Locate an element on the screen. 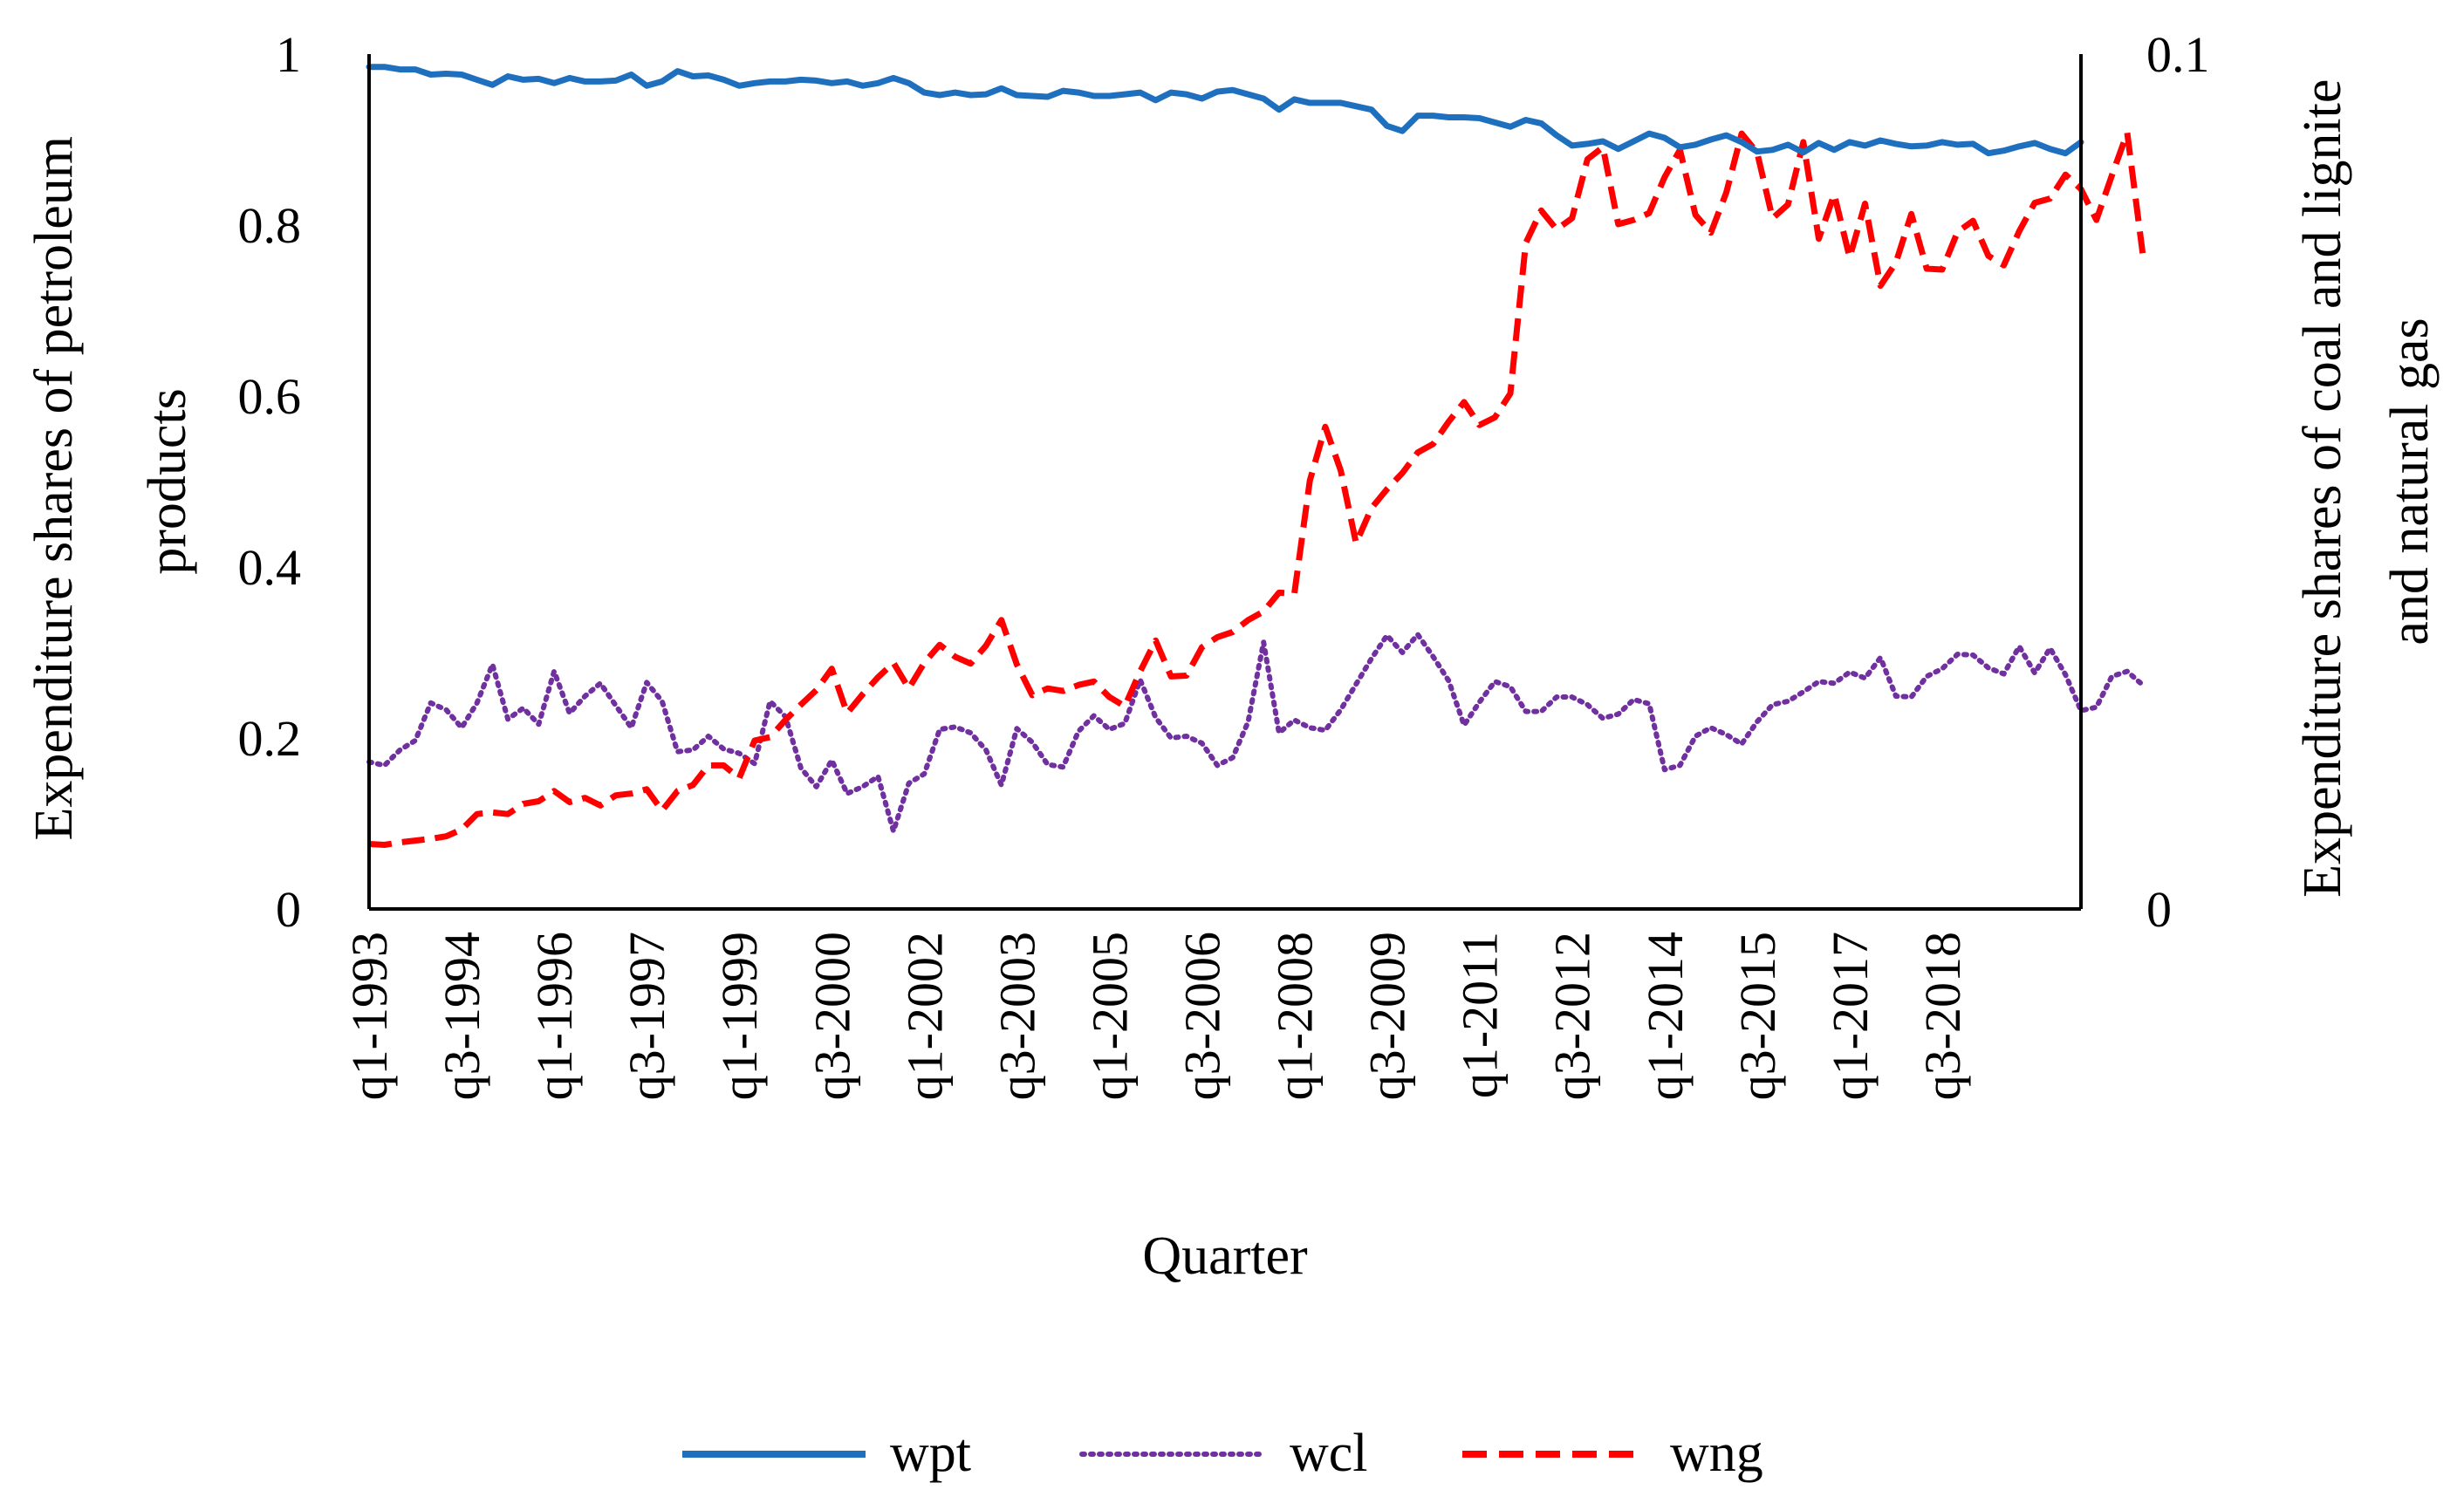 The height and width of the screenshot is (1510, 2464). x-tick-label: q1-2008 is located at coordinates (1295, 1016).